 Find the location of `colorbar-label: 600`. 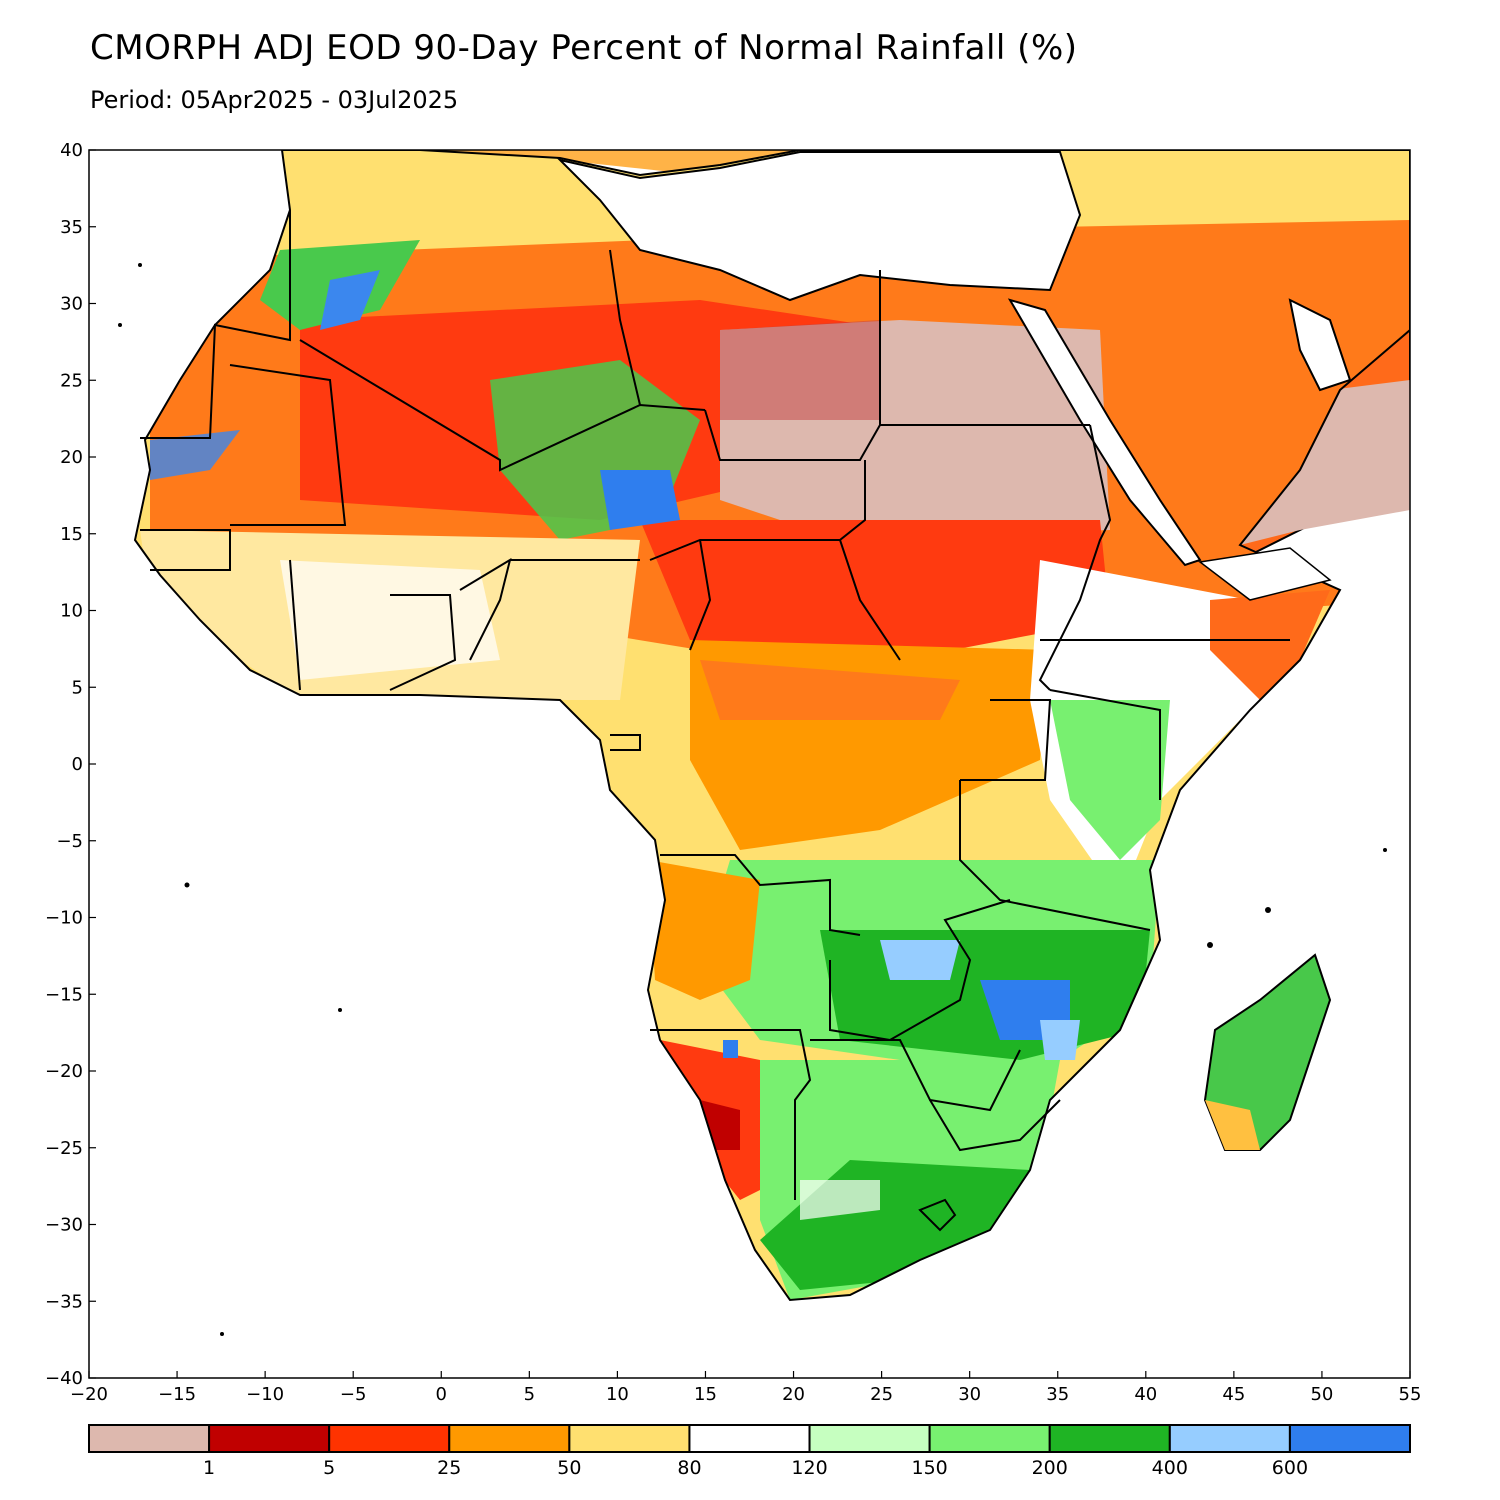

colorbar-label: 600 is located at coordinates (1290, 1468).